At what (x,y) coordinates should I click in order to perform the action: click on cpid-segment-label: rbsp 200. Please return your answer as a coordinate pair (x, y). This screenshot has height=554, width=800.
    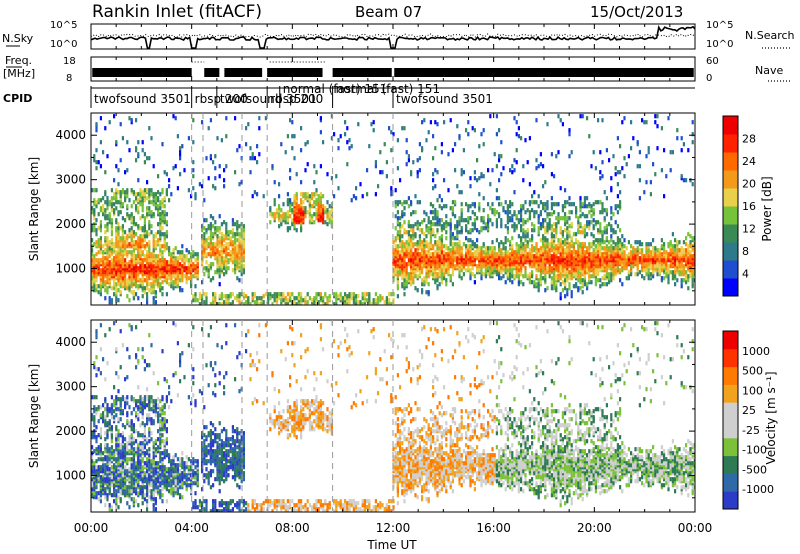
    Looking at the image, I should click on (221, 99).